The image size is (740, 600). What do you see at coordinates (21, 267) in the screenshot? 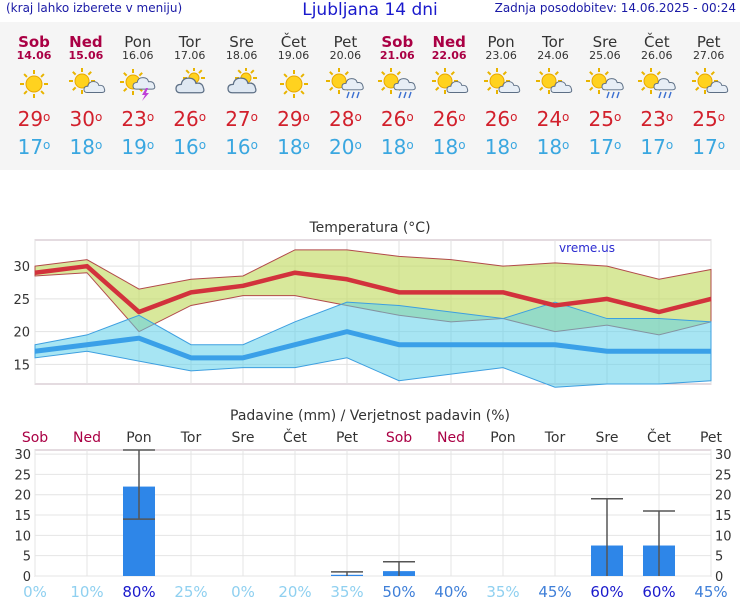
I see `temp-y-tick: 30` at bounding box center [21, 267].